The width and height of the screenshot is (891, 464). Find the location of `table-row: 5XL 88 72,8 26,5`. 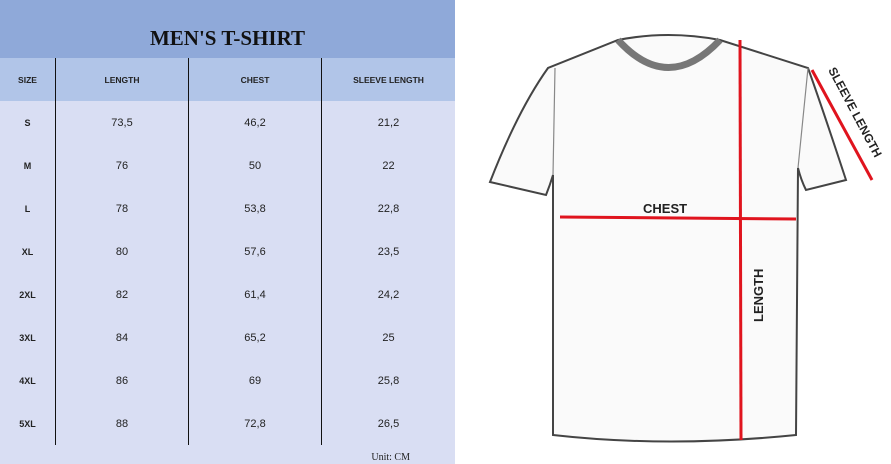

table-row: 5XL 88 72,8 26,5 is located at coordinates (227, 423).